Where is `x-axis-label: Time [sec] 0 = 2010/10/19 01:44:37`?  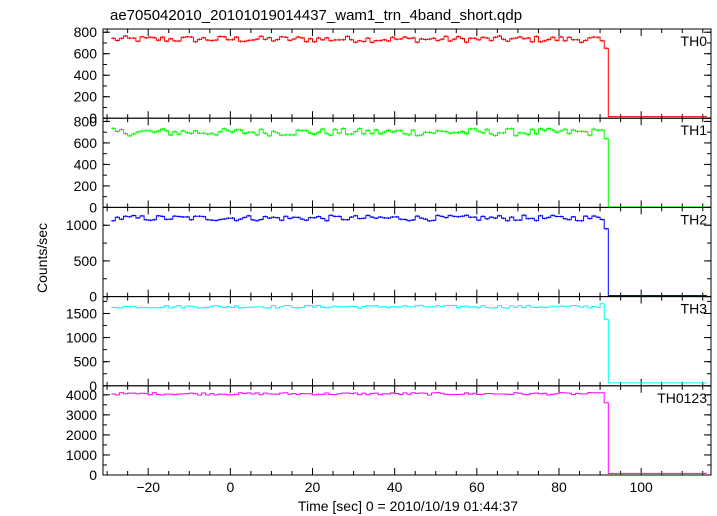
x-axis-label: Time [sec] 0 = 2010/10/19 01:44:37 is located at coordinates (408, 506).